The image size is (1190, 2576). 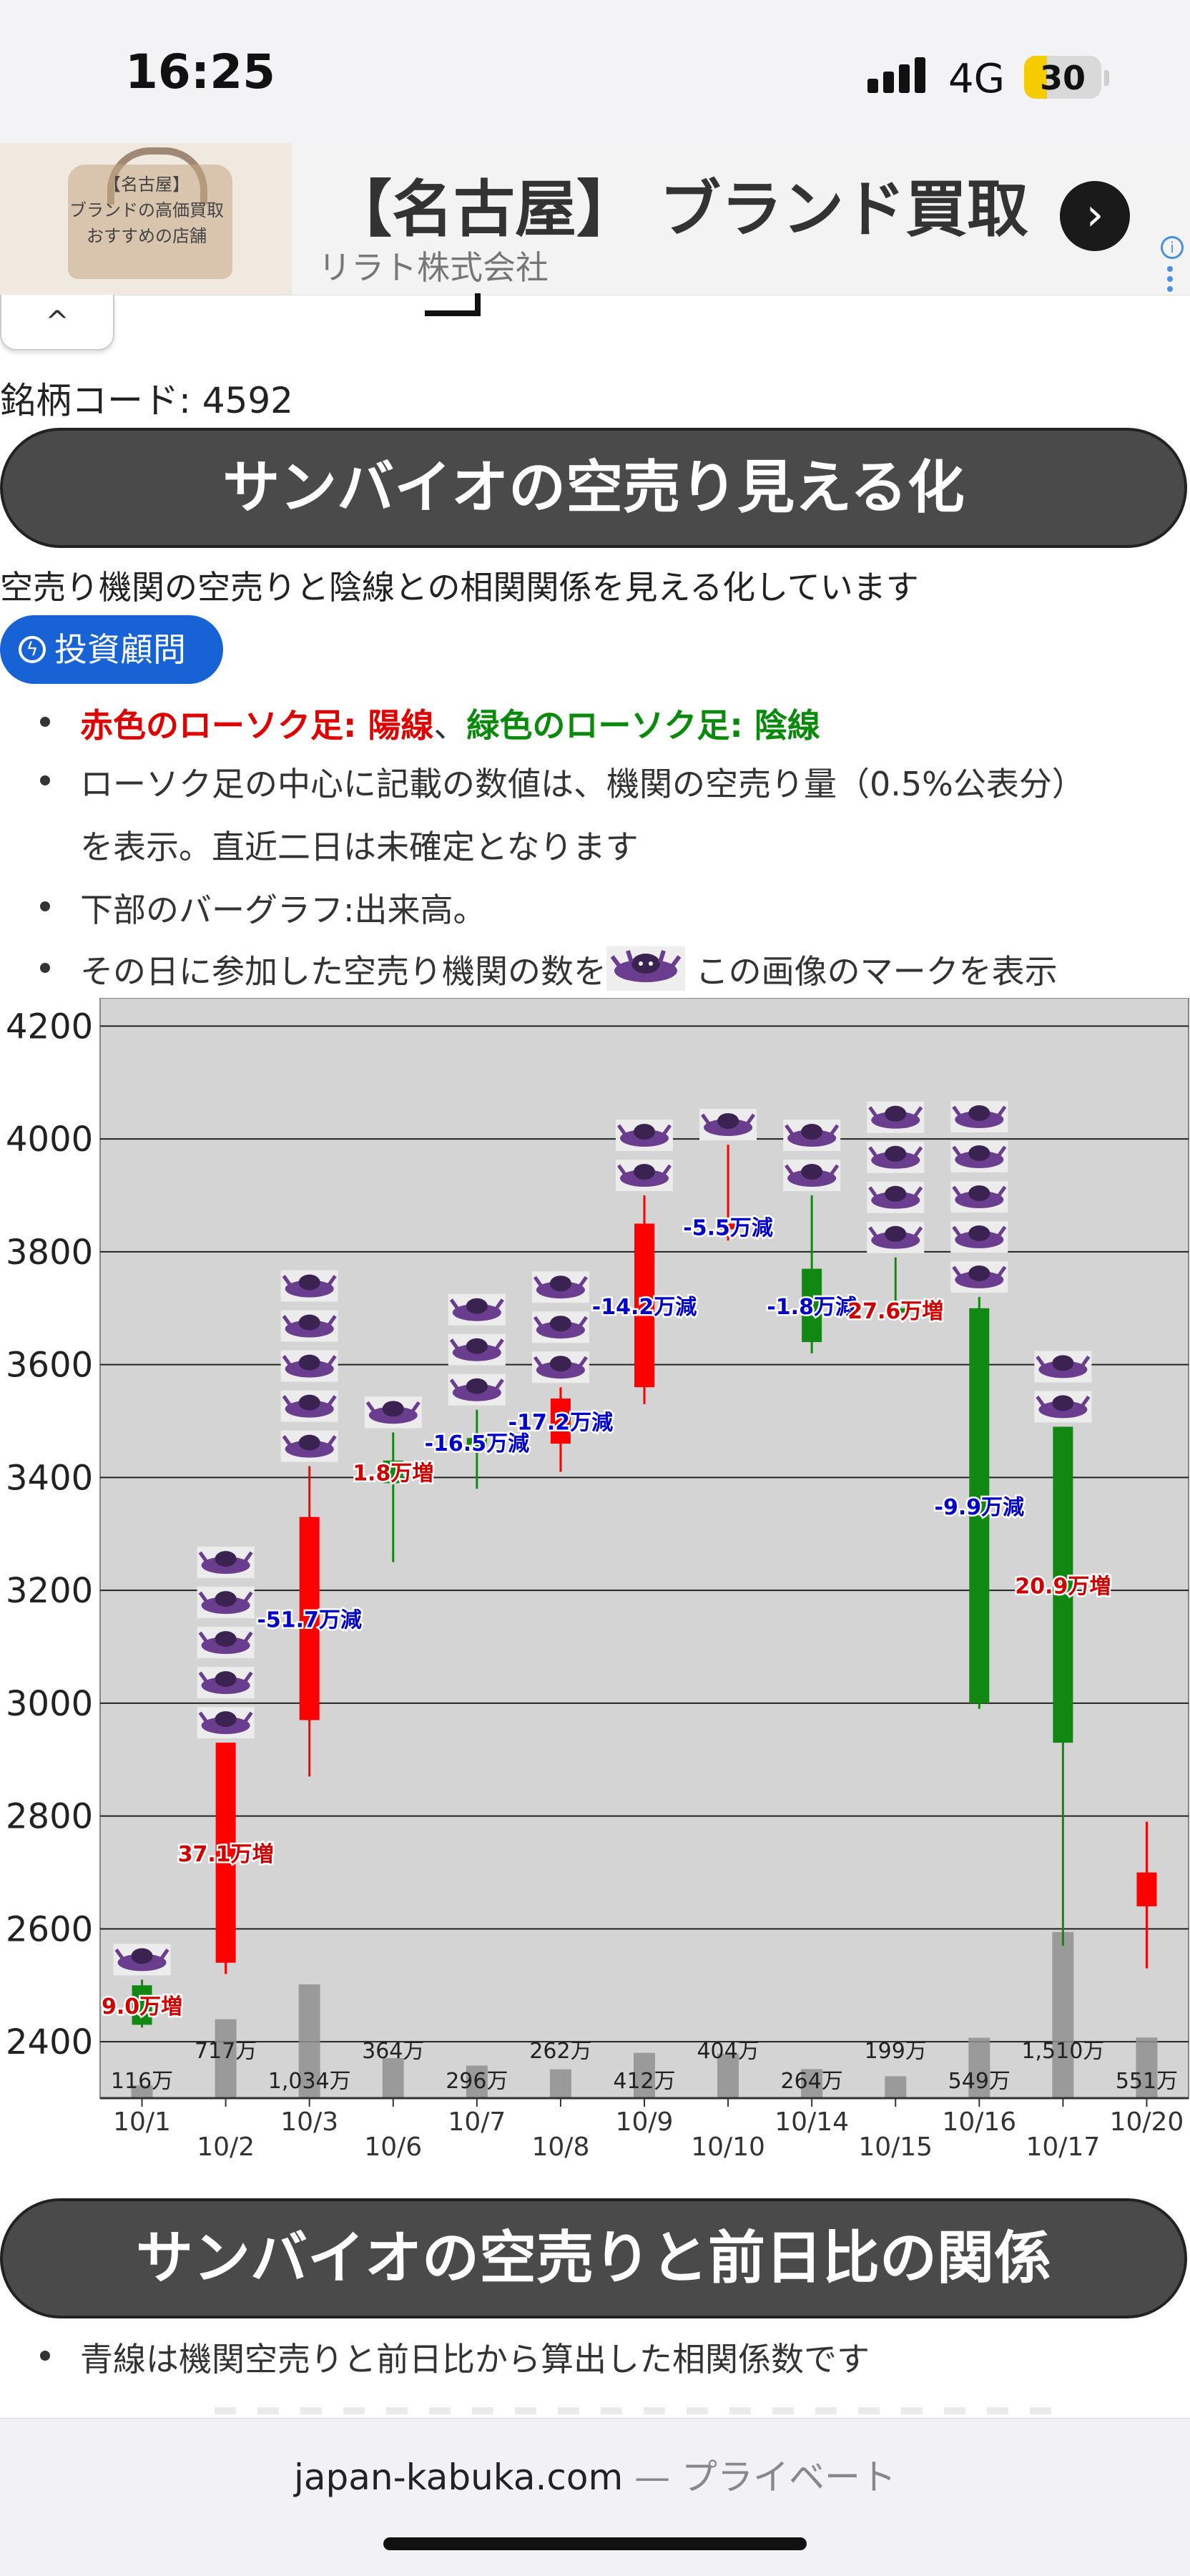 What do you see at coordinates (309, 2122) in the screenshot?
I see `x-tick-label: 10/3` at bounding box center [309, 2122].